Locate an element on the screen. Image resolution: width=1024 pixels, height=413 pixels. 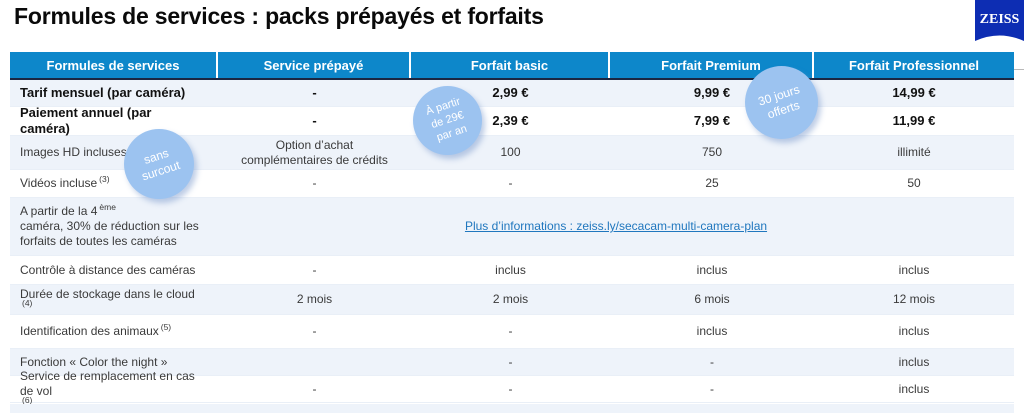
cell-value: 9,99 € is located at coordinates (712, 92).